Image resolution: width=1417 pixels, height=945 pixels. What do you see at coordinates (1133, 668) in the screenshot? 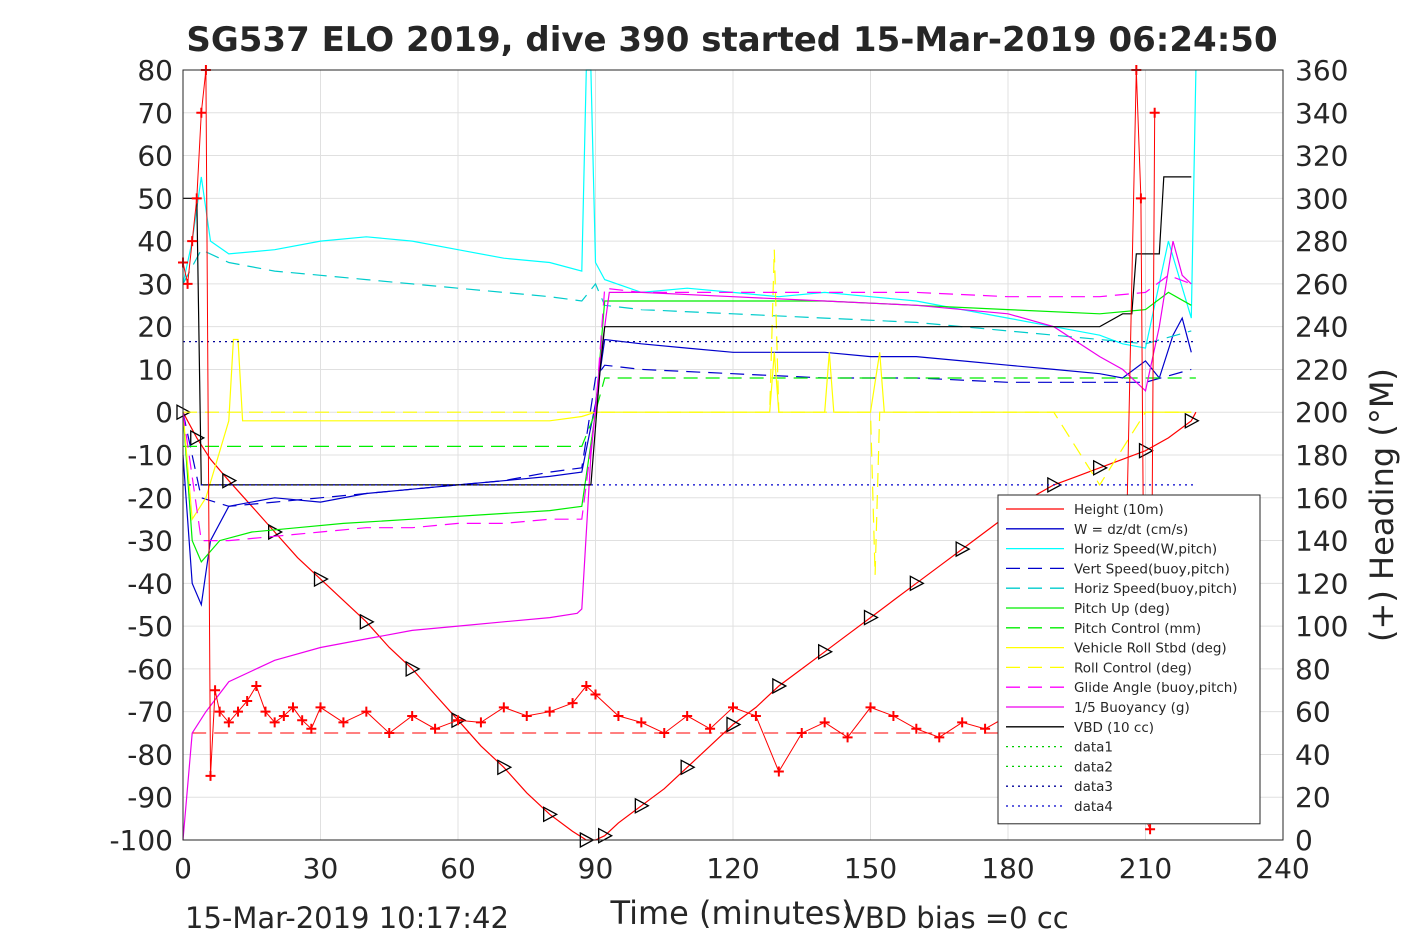
I see `legend-entry: Roll Control (deg)` at bounding box center [1133, 668].